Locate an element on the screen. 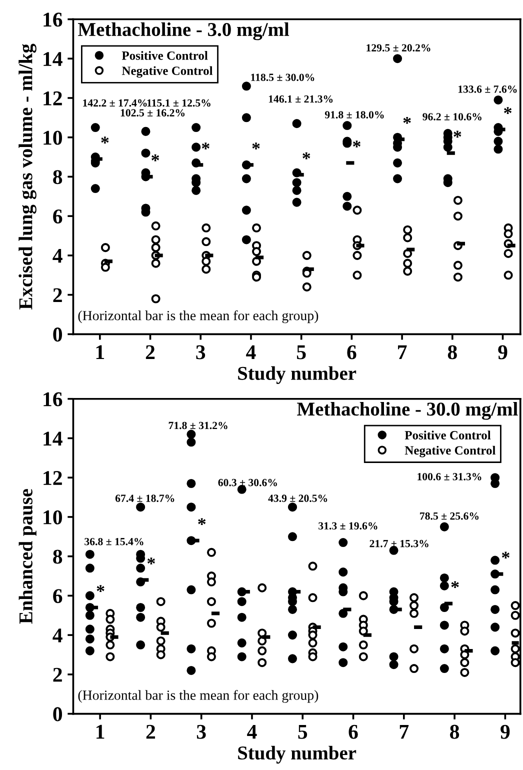  y-axis-title: Excised lung gas volume - ml/kg is located at coordinates (27, 177).